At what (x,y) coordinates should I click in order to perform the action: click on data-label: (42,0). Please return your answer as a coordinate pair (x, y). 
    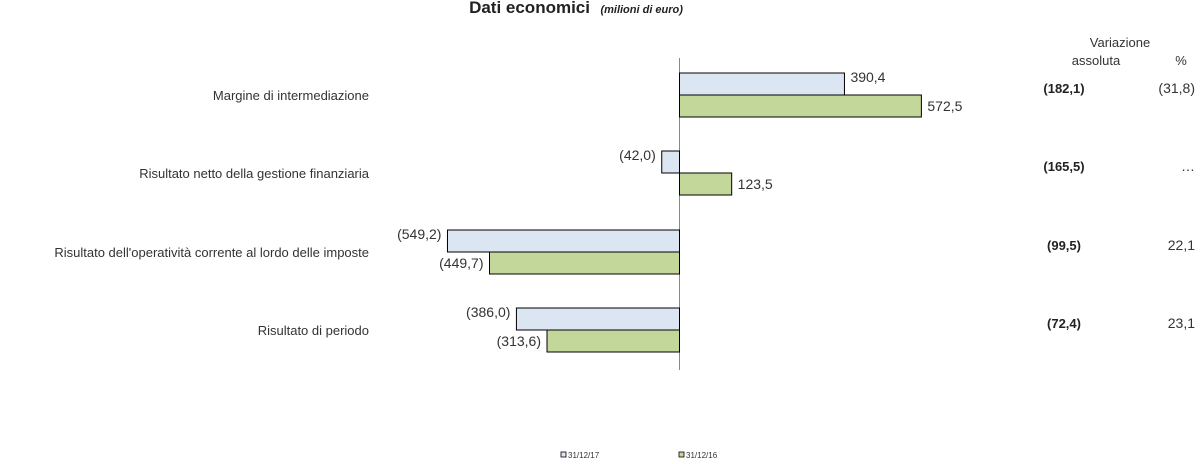
    Looking at the image, I should click on (637, 155).